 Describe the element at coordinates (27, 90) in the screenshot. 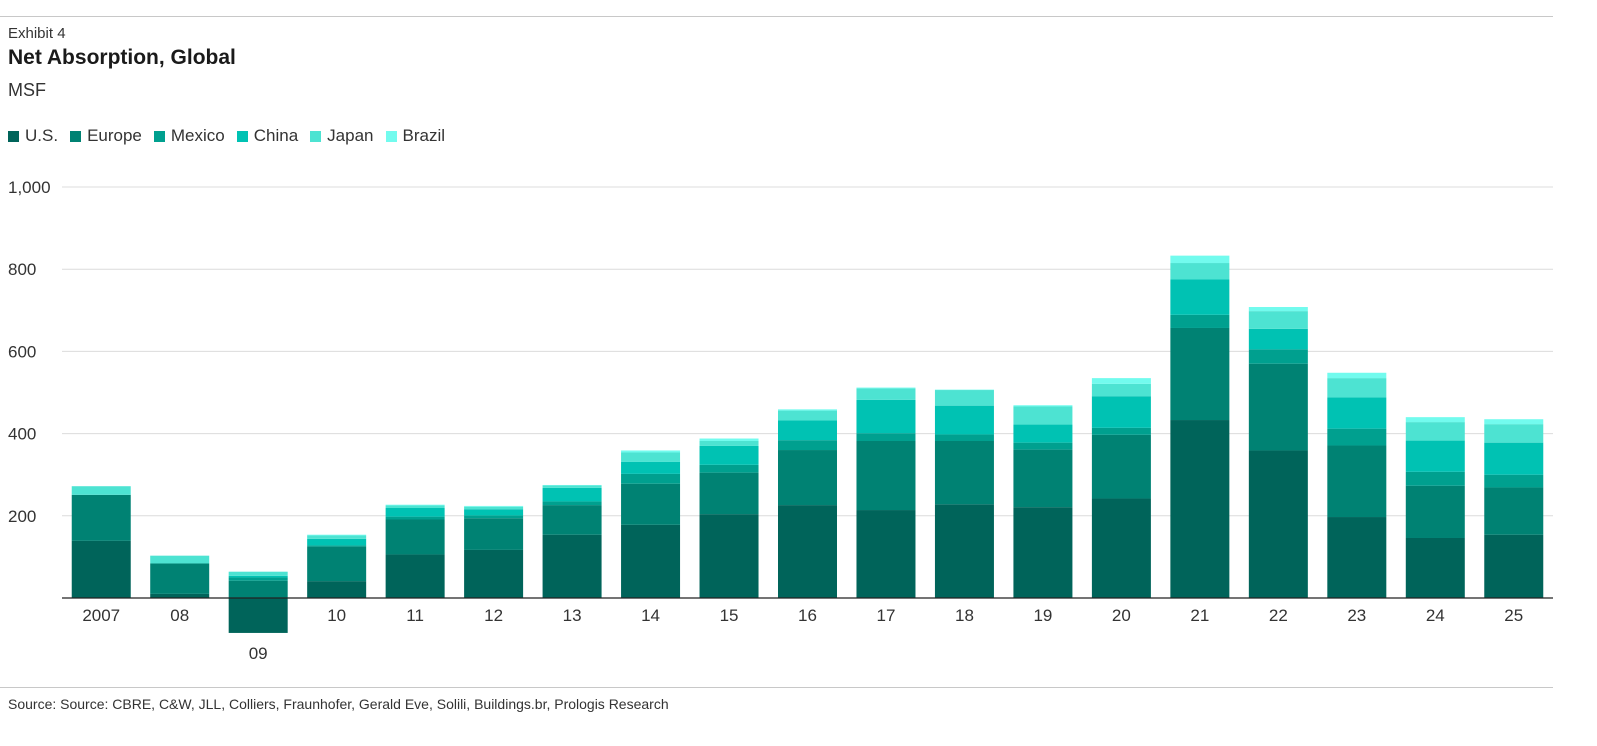

I see `unit-label: MSF` at that location.